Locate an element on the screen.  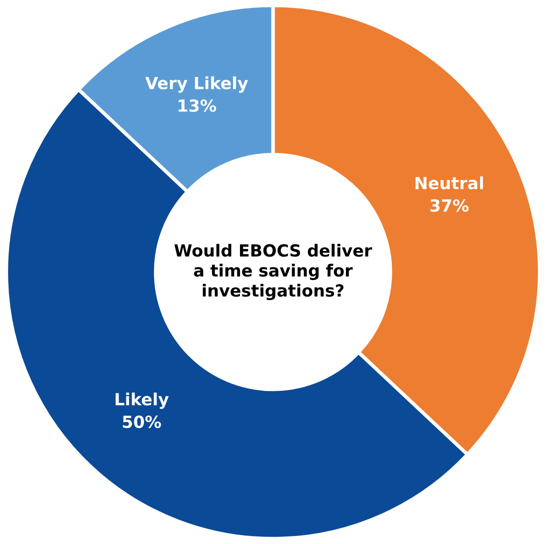
data-label: 50% is located at coordinates (141, 421).